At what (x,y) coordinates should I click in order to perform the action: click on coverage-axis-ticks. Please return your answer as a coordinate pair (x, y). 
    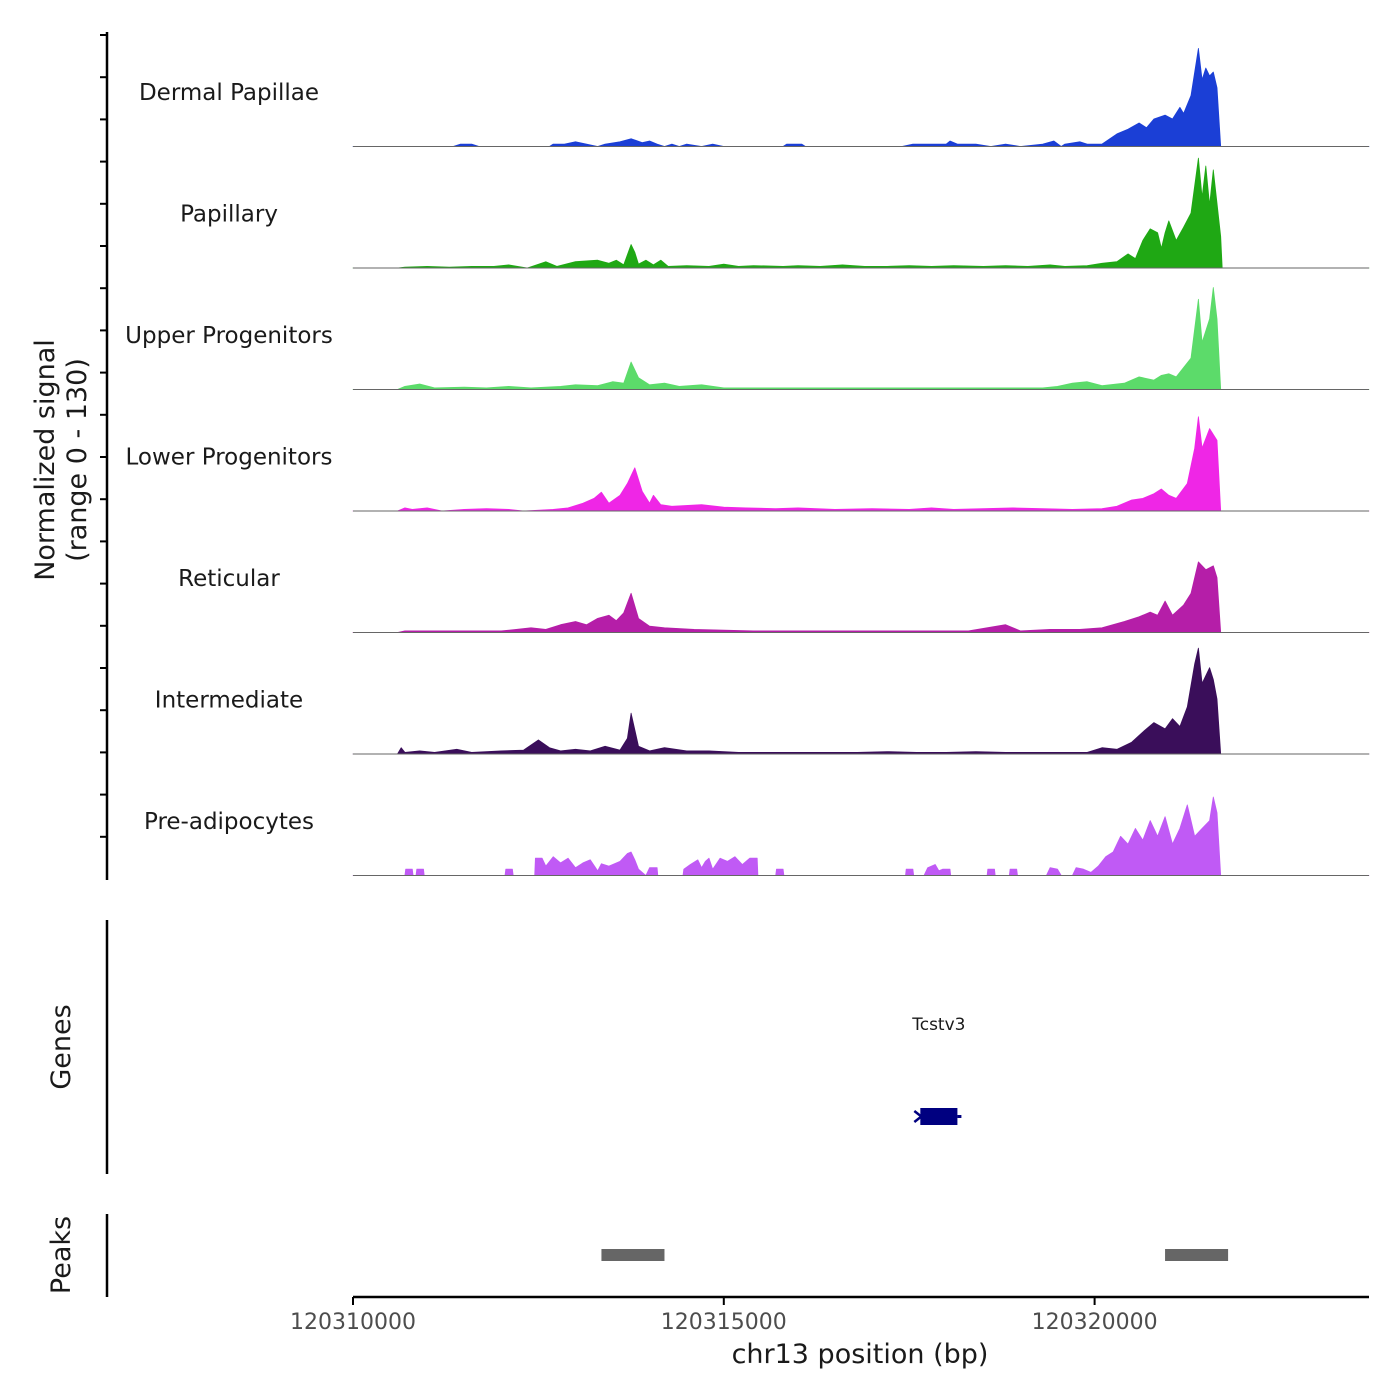
    Looking at the image, I should click on (103, 436).